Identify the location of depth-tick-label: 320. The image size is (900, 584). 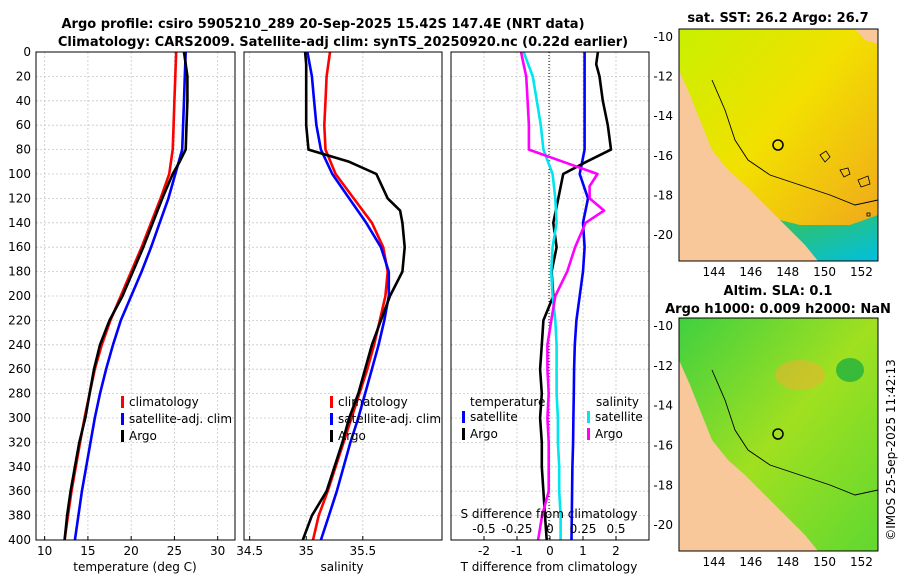
(19, 442).